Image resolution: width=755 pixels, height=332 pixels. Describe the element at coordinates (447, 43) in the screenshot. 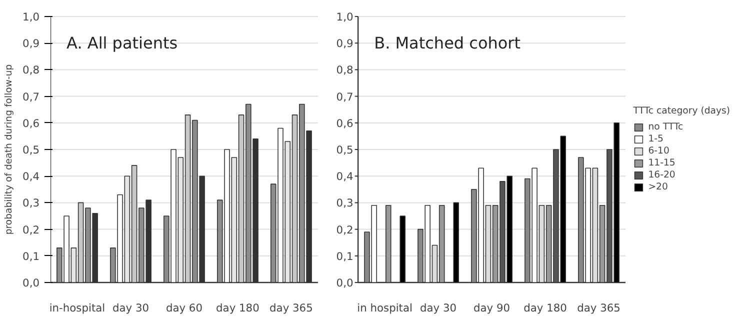

I see `text: B. Matched cohort` at that location.